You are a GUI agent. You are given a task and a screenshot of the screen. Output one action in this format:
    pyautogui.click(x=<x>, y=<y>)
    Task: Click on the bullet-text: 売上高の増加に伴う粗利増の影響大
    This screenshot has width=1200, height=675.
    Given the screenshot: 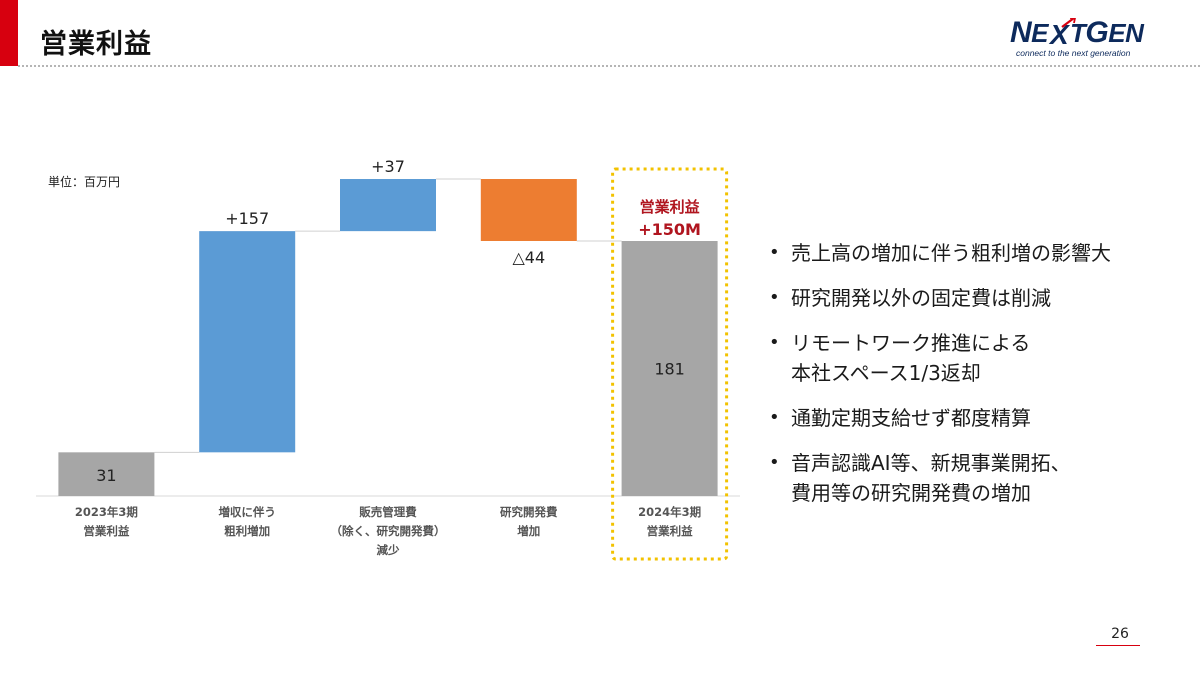 What is the action you would take?
    pyautogui.click(x=951, y=253)
    